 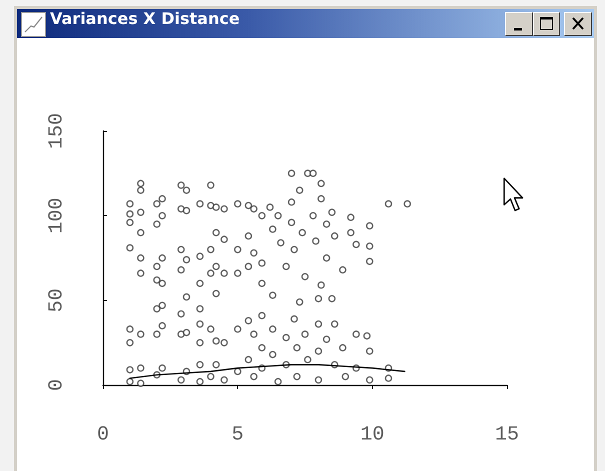 I want to click on y-tick-label: 50, so click(x=57, y=300).